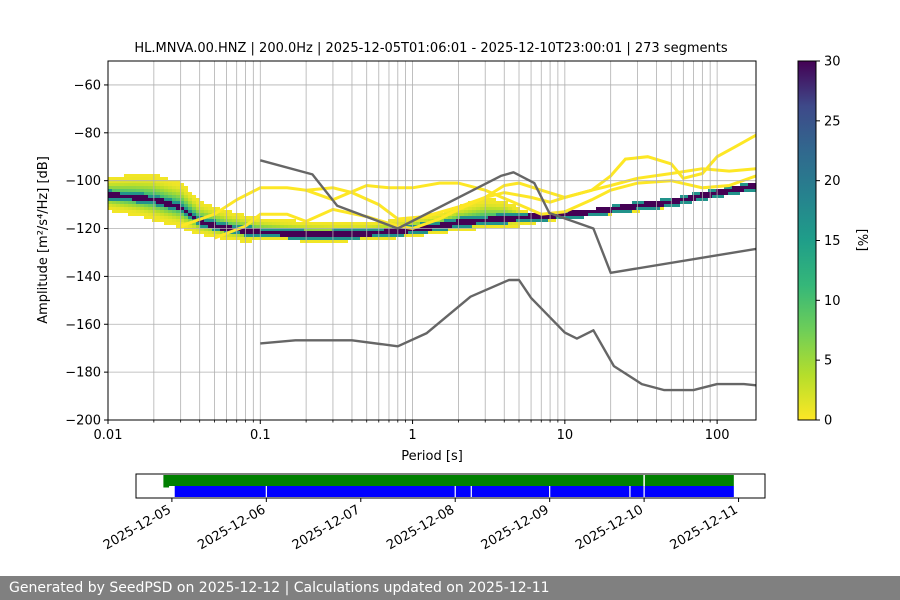  Describe the element at coordinates (83, 325) in the screenshot. I see `y-tick-label: −160` at that location.